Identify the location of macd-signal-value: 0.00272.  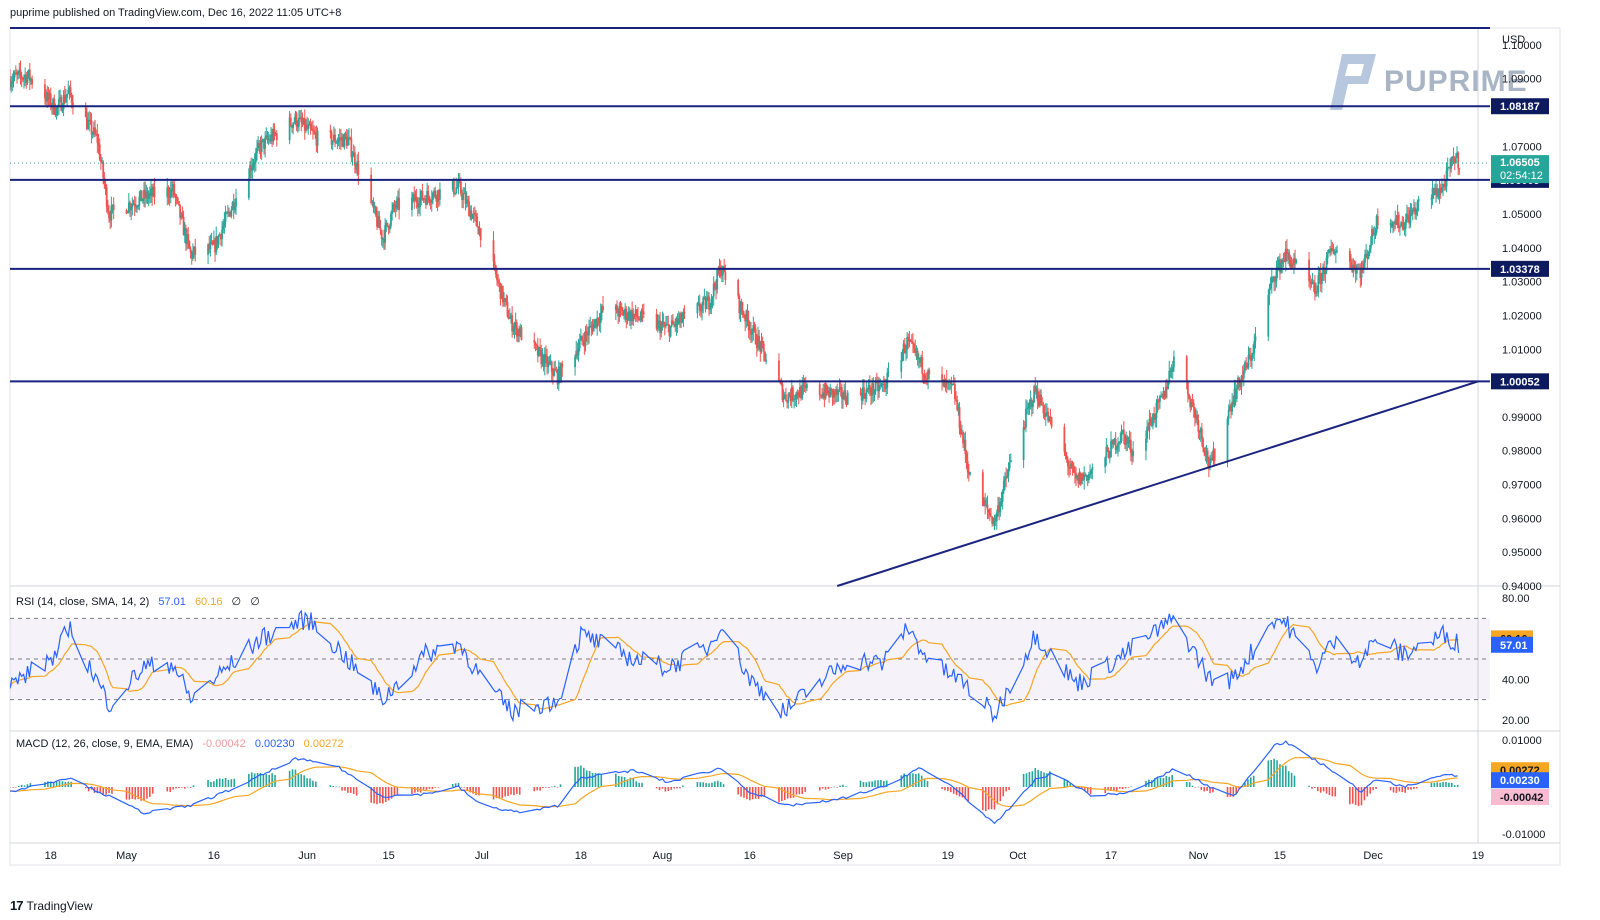
(324, 744).